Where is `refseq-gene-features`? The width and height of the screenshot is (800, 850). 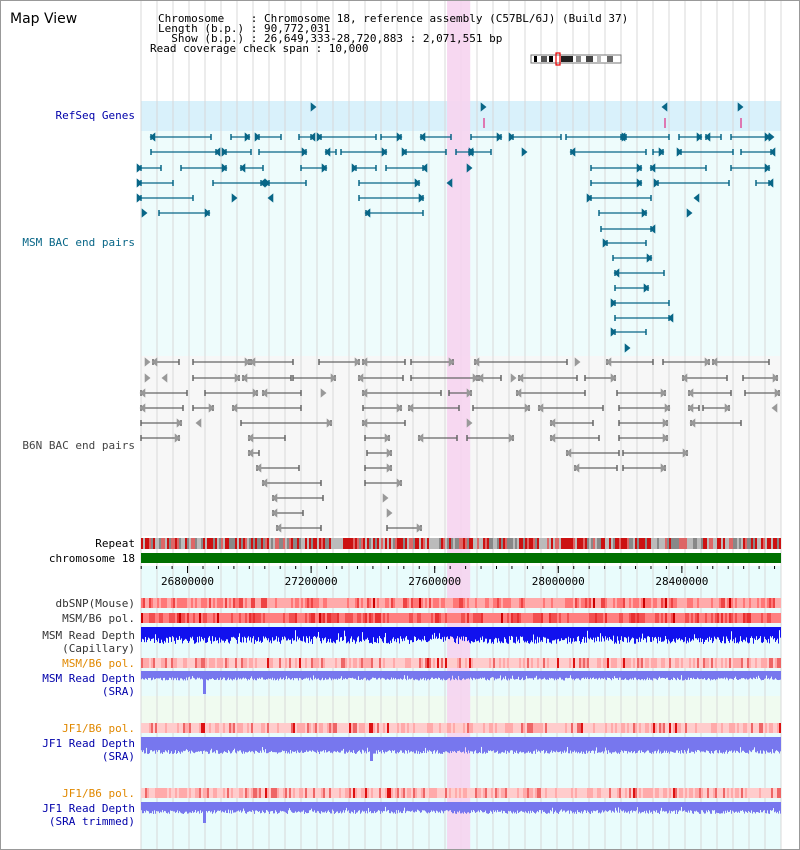 refseq-gene-features is located at coordinates (527, 115).